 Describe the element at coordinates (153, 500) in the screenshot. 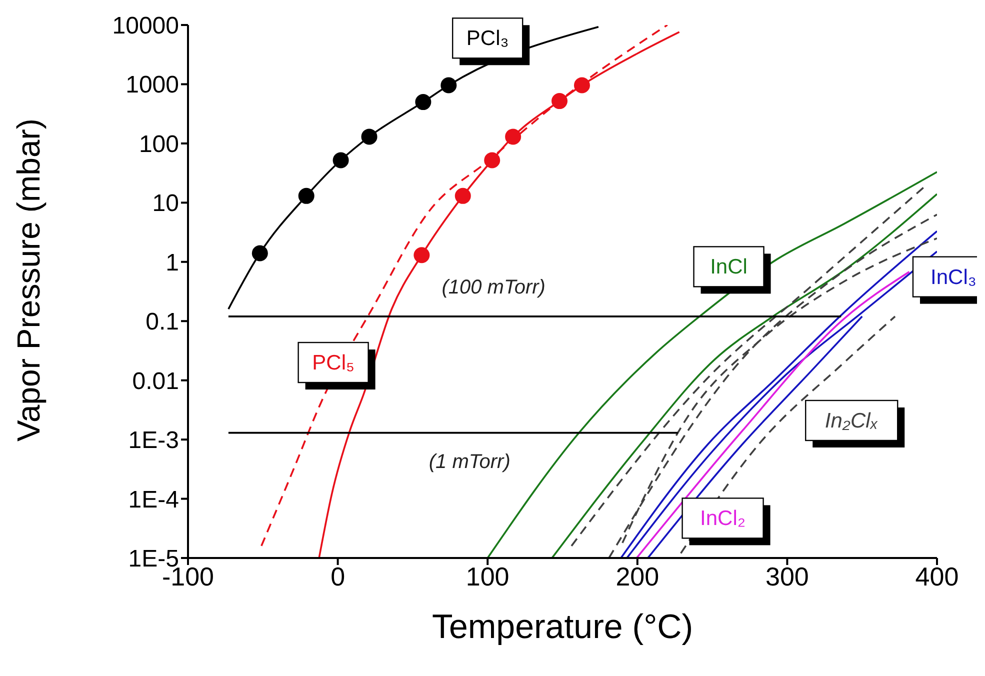

I see `y-tick-label: 1E-4` at that location.